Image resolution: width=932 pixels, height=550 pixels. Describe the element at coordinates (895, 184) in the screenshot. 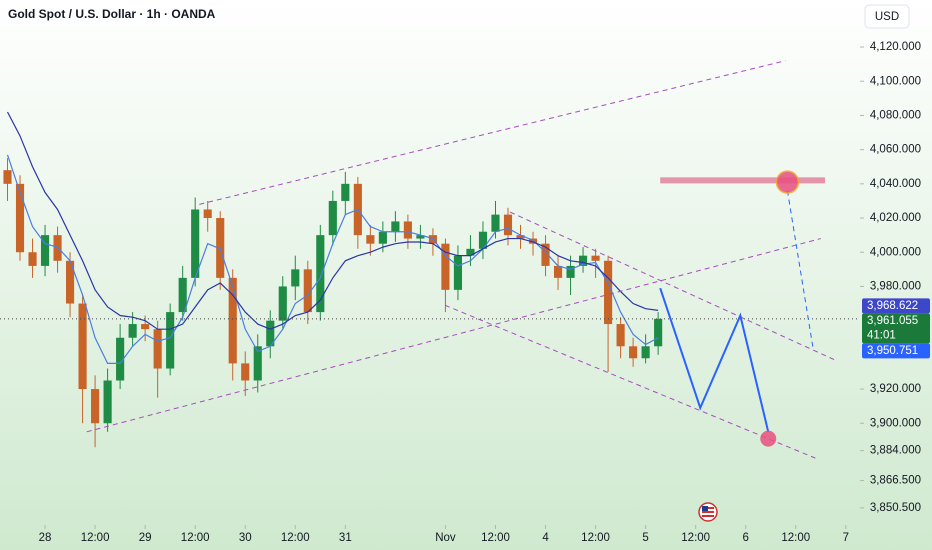

I see `y-tick-label: 4,040.000` at that location.